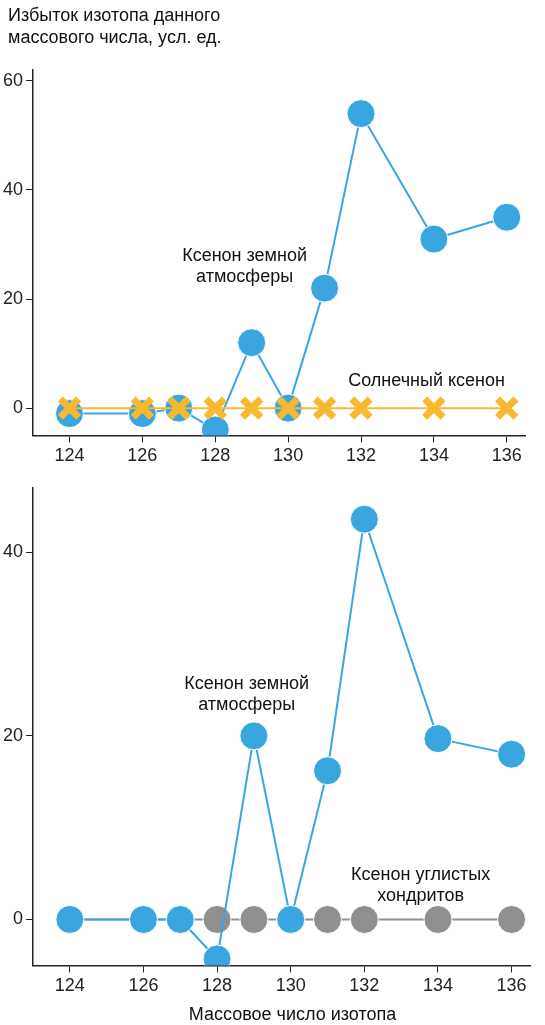 The image size is (545, 1025). Describe the element at coordinates (421, 884) in the screenshot. I see `series-label: Ксенон углистых хондритов` at that location.